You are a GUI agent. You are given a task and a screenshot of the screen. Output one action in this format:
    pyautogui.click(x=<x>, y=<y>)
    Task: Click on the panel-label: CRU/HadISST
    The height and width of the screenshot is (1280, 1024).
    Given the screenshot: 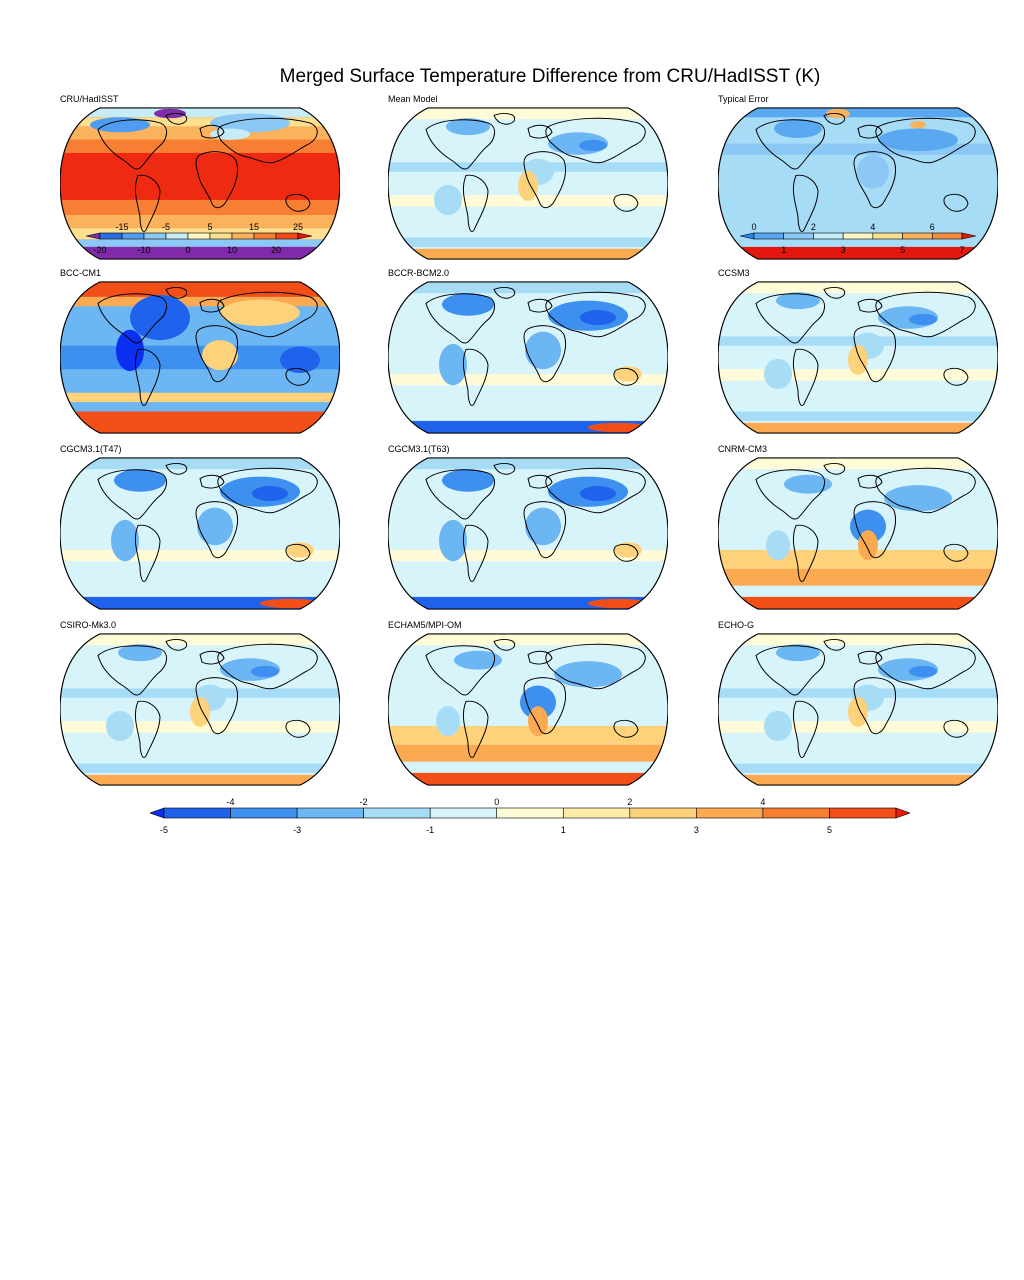 What is the action you would take?
    pyautogui.click(x=89, y=99)
    